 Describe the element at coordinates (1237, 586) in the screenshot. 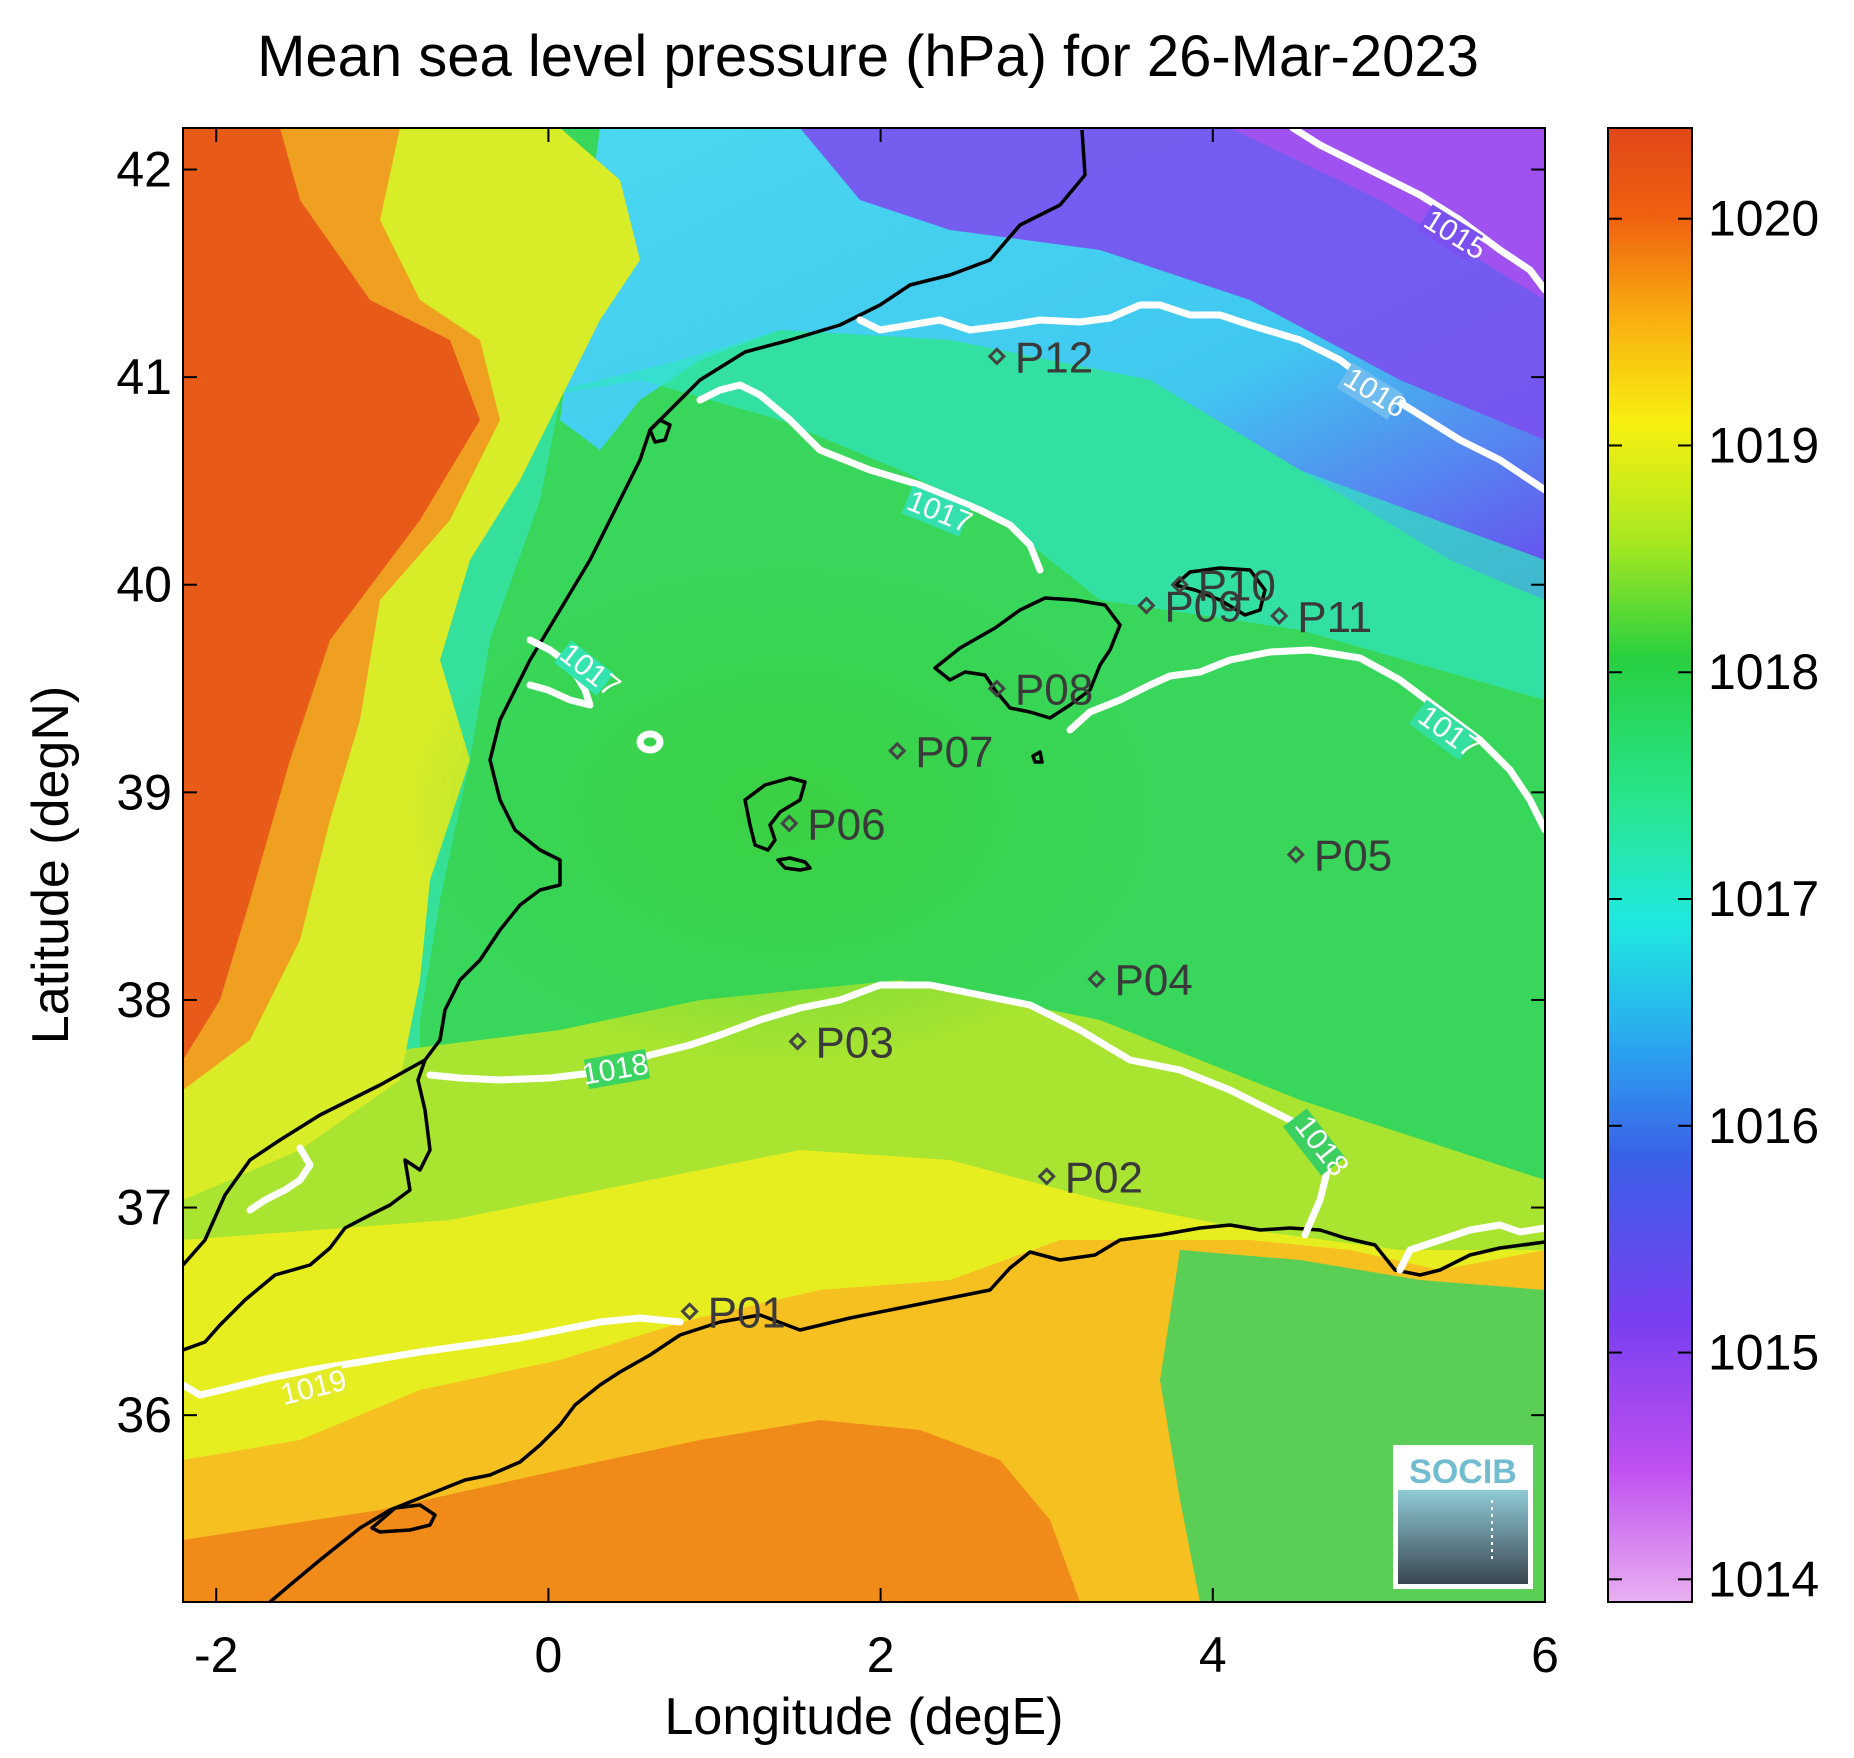

I see `station-label: P10` at that location.